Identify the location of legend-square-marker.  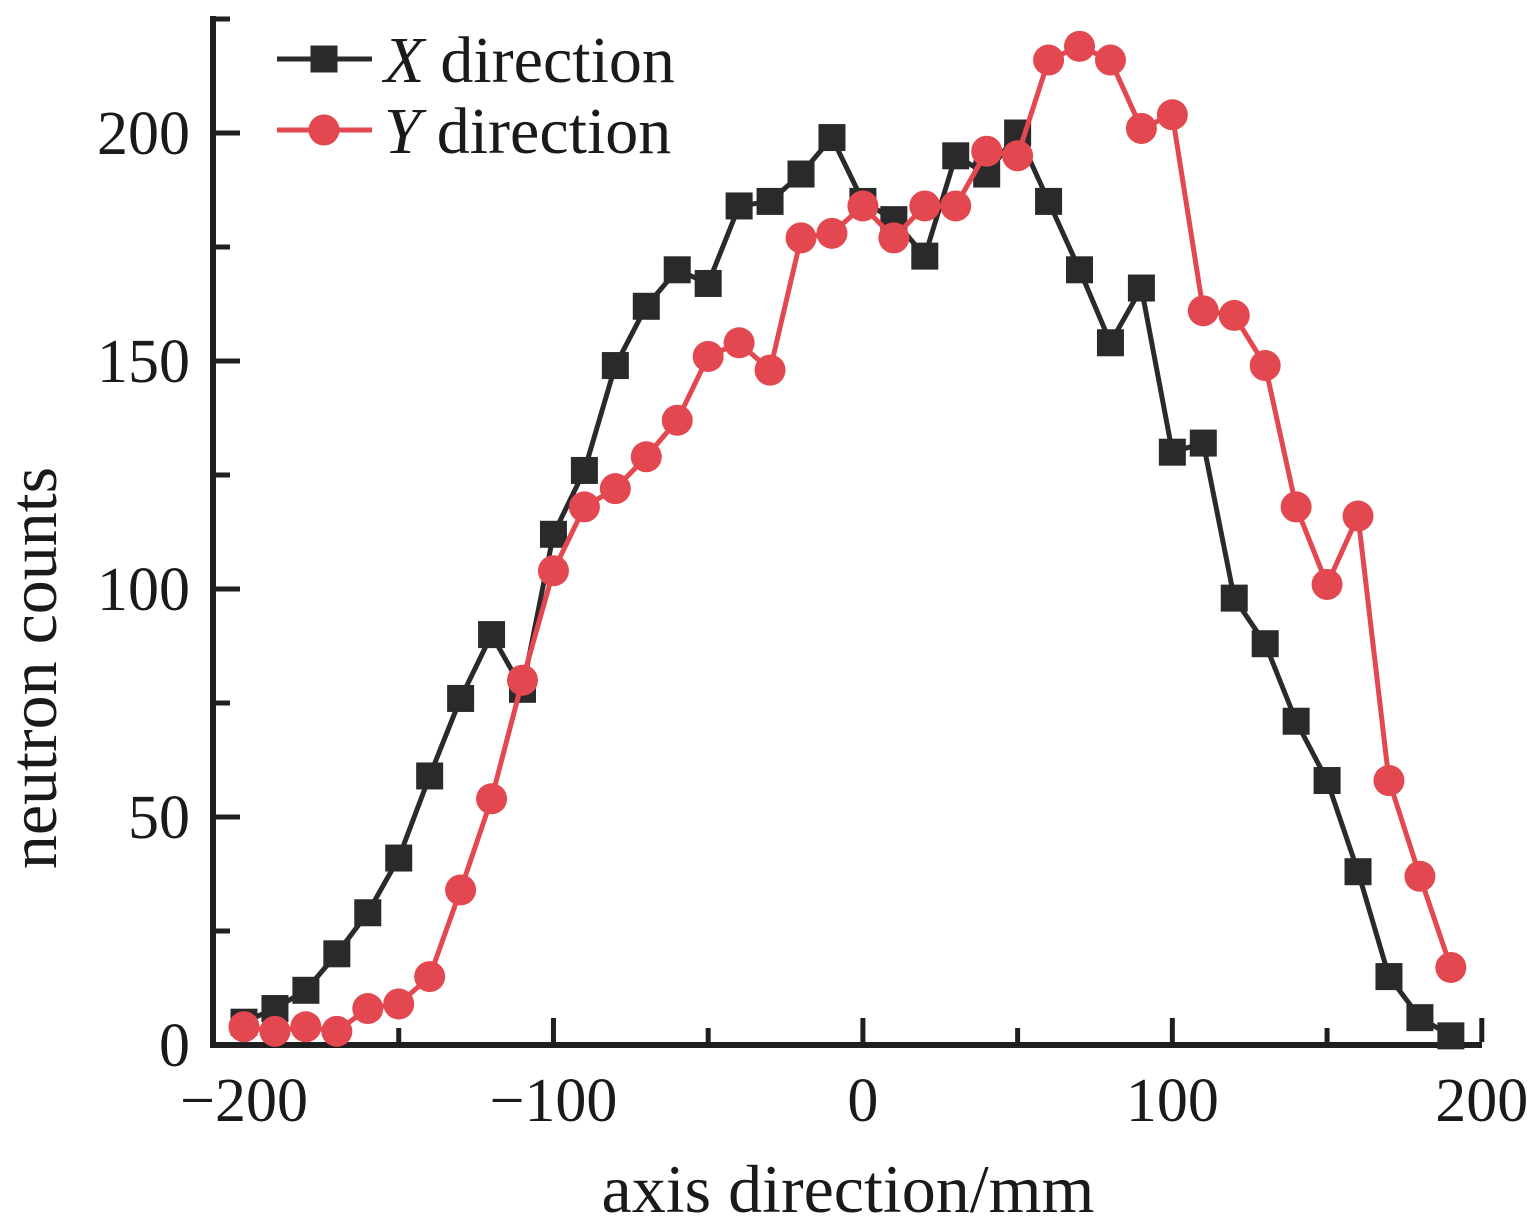
(324, 59).